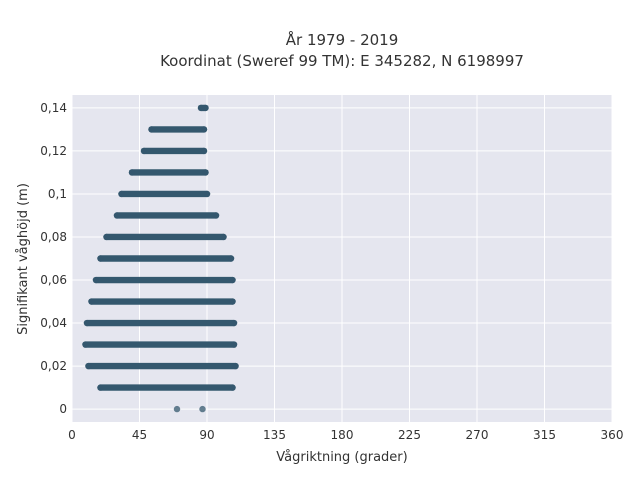  I want to click on y-axis-ticks: 0 0,02 0,04 0,06 0,08 0,1 0,12 0,14, so click(53, 258).